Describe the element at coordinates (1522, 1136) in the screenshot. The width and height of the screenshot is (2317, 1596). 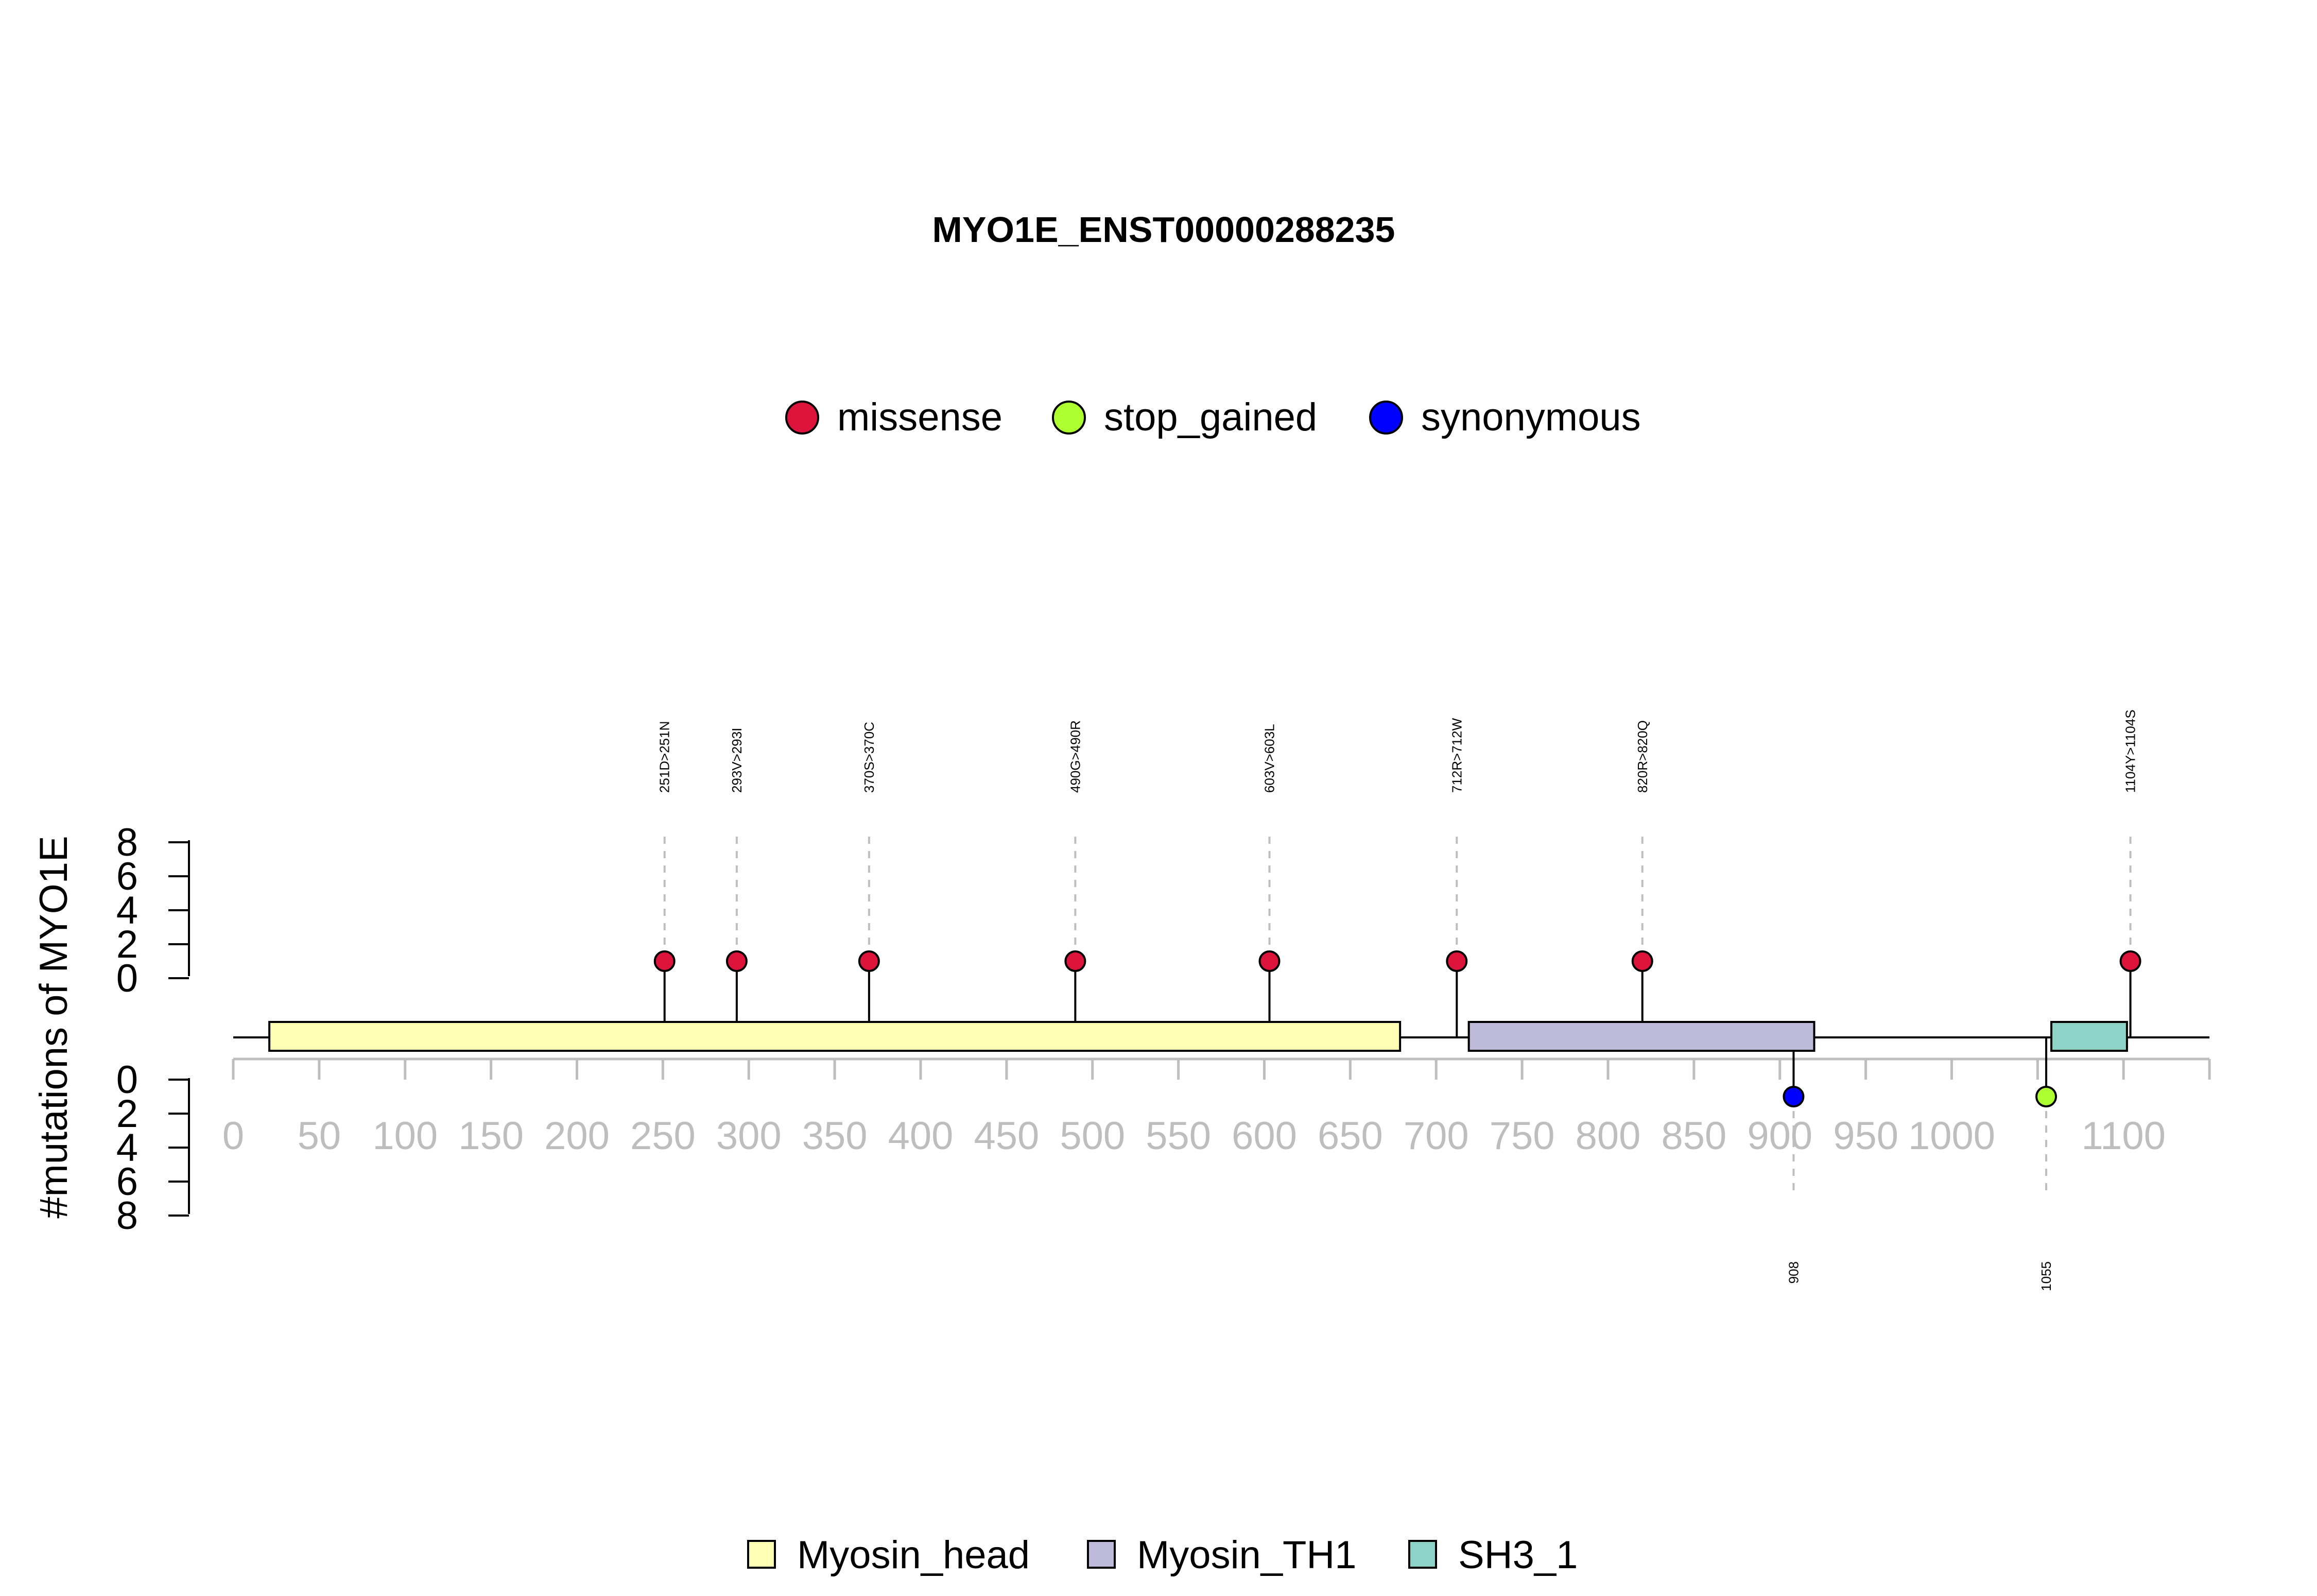
I see `x-tick-label: 750` at that location.